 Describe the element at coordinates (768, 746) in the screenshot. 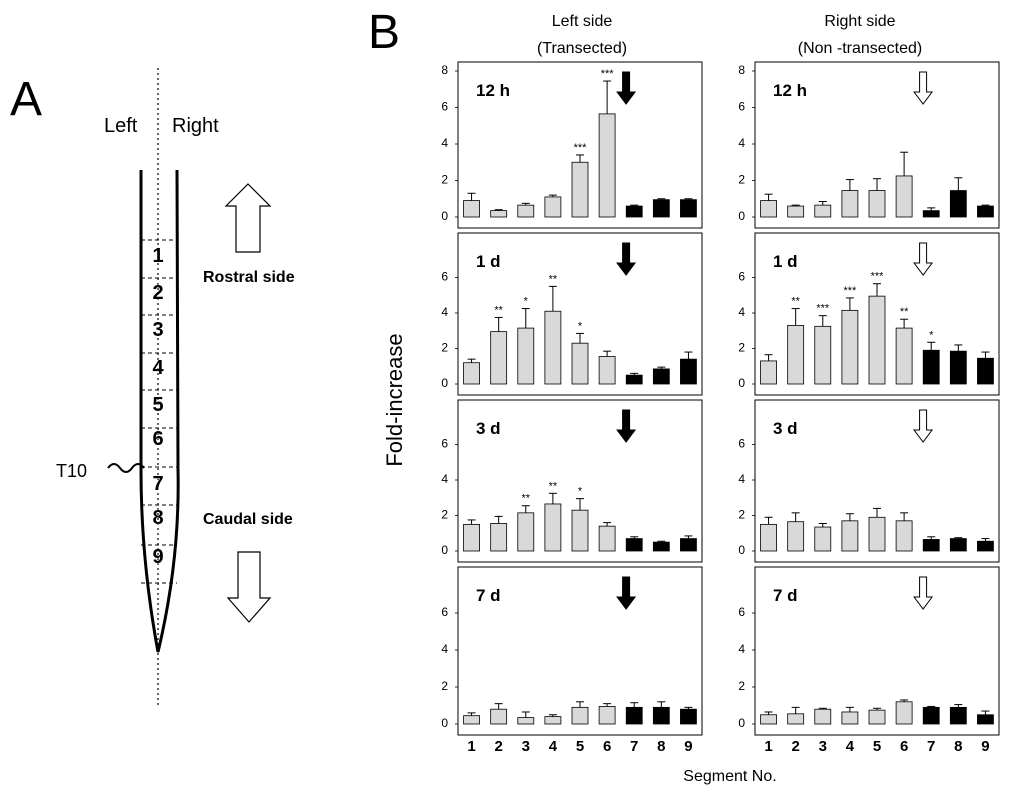

I see `x-tick-label: 1` at that location.